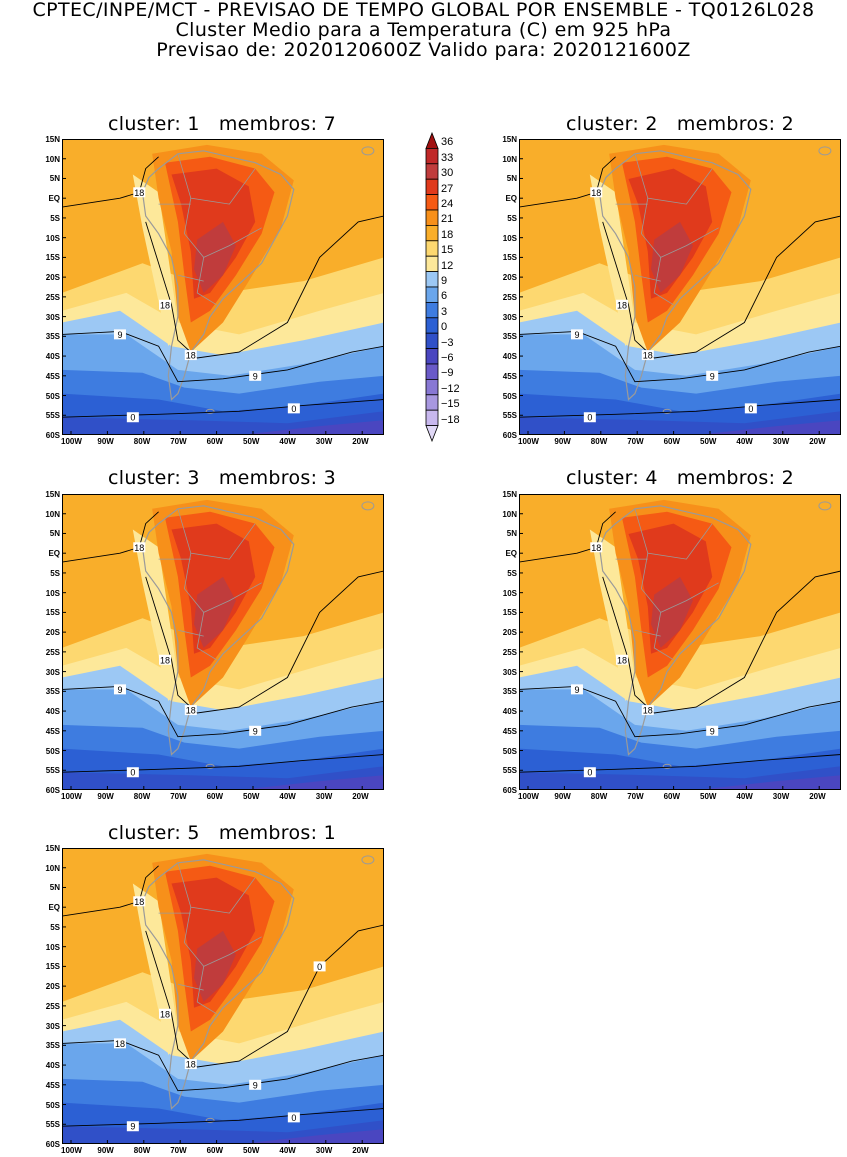 Image resolution: width=847 pixels, height=1157 pixels. Describe the element at coordinates (222, 833) in the screenshot. I see `panel-title: cluster: 5 membros: 1` at that location.